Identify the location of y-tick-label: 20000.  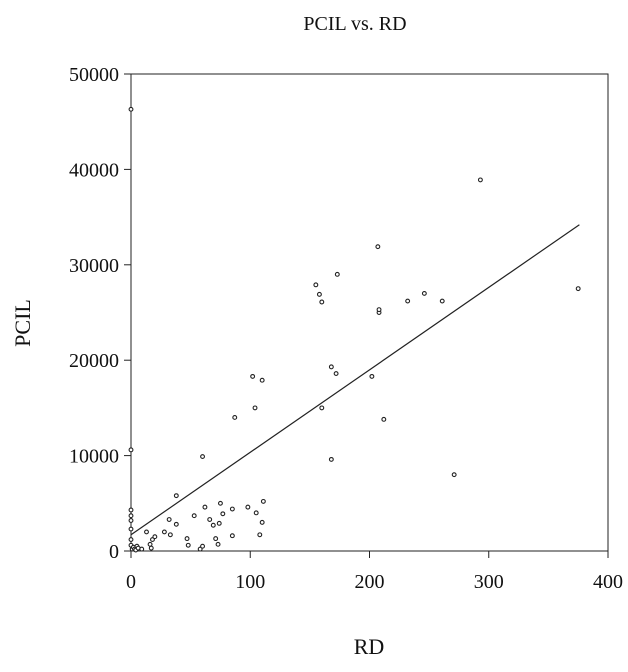
(94, 361).